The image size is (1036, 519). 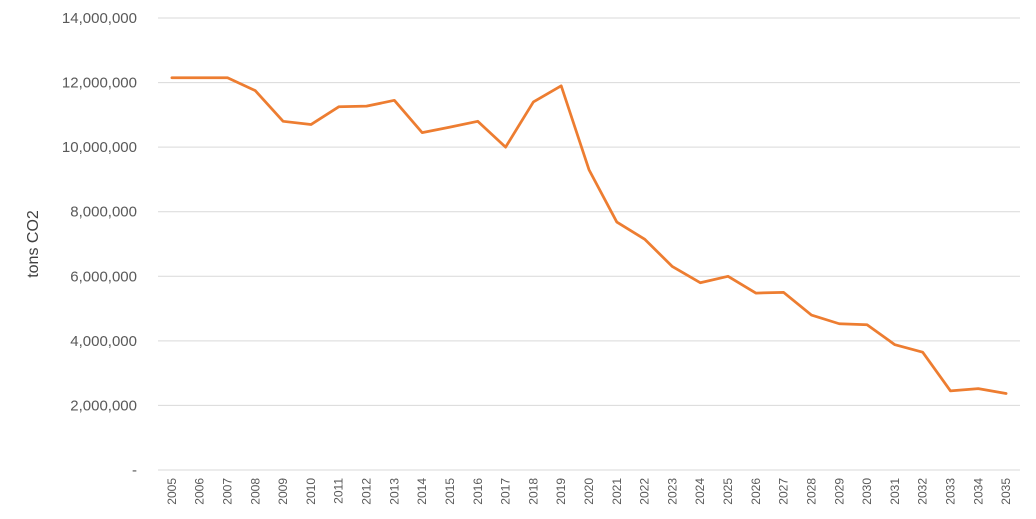 I want to click on x-tick-label: 2027, so click(x=784, y=491).